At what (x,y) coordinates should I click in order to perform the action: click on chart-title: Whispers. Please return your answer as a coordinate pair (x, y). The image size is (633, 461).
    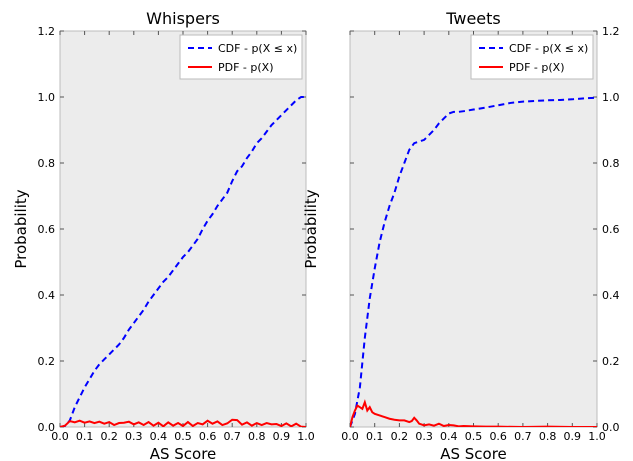
    Looking at the image, I should click on (183, 18).